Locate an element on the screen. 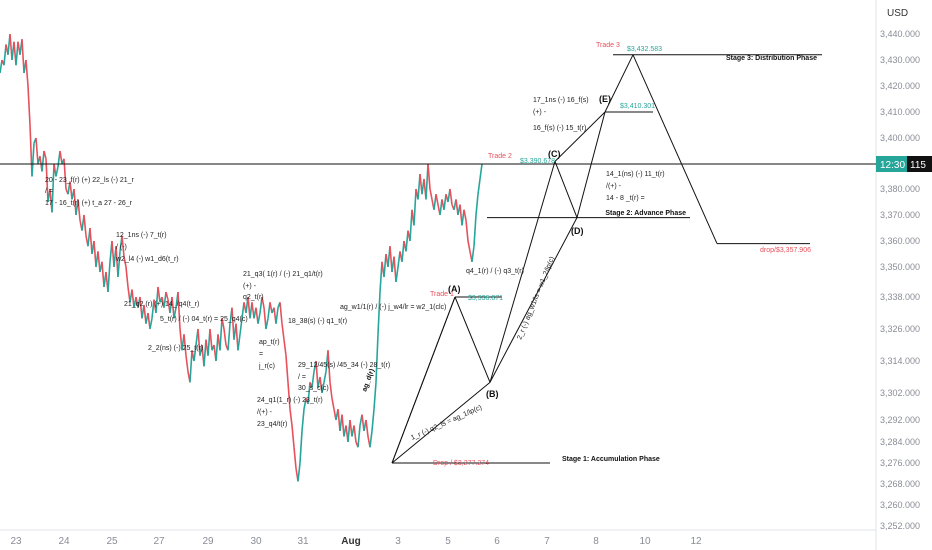  annotation: / (-) is located at coordinates (121, 247).